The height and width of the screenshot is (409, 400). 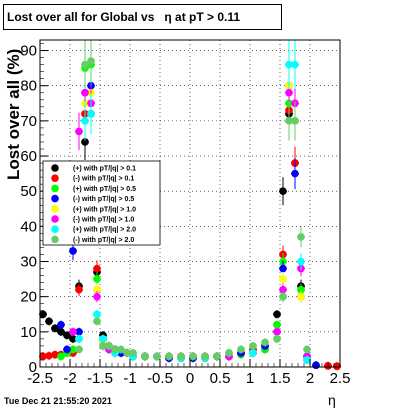 I want to click on y-tick-label: 10, so click(x=28, y=332).